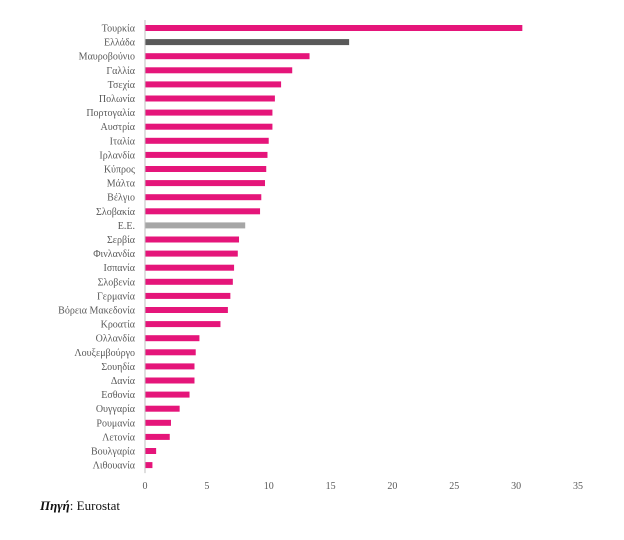  I want to click on x-tick-label: 0, so click(145, 486).